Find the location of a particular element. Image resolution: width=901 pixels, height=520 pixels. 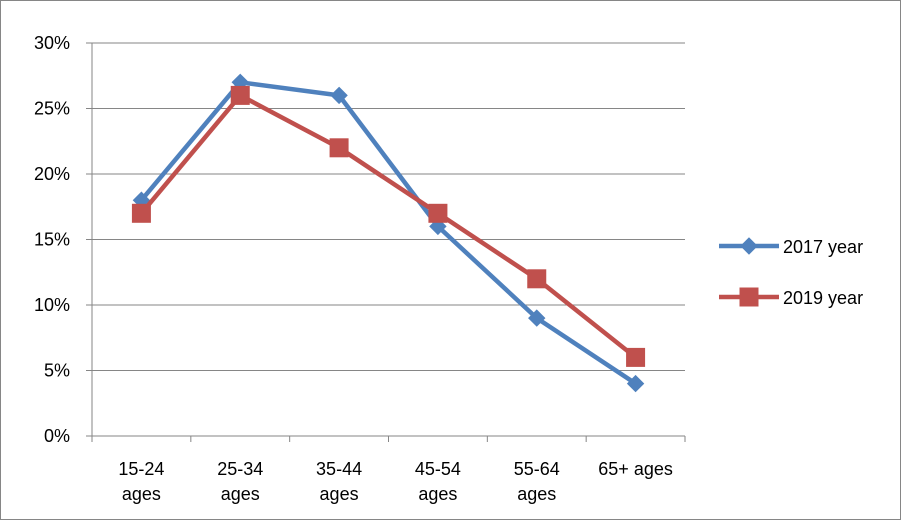

legend-item: 2019 year is located at coordinates (791, 297).